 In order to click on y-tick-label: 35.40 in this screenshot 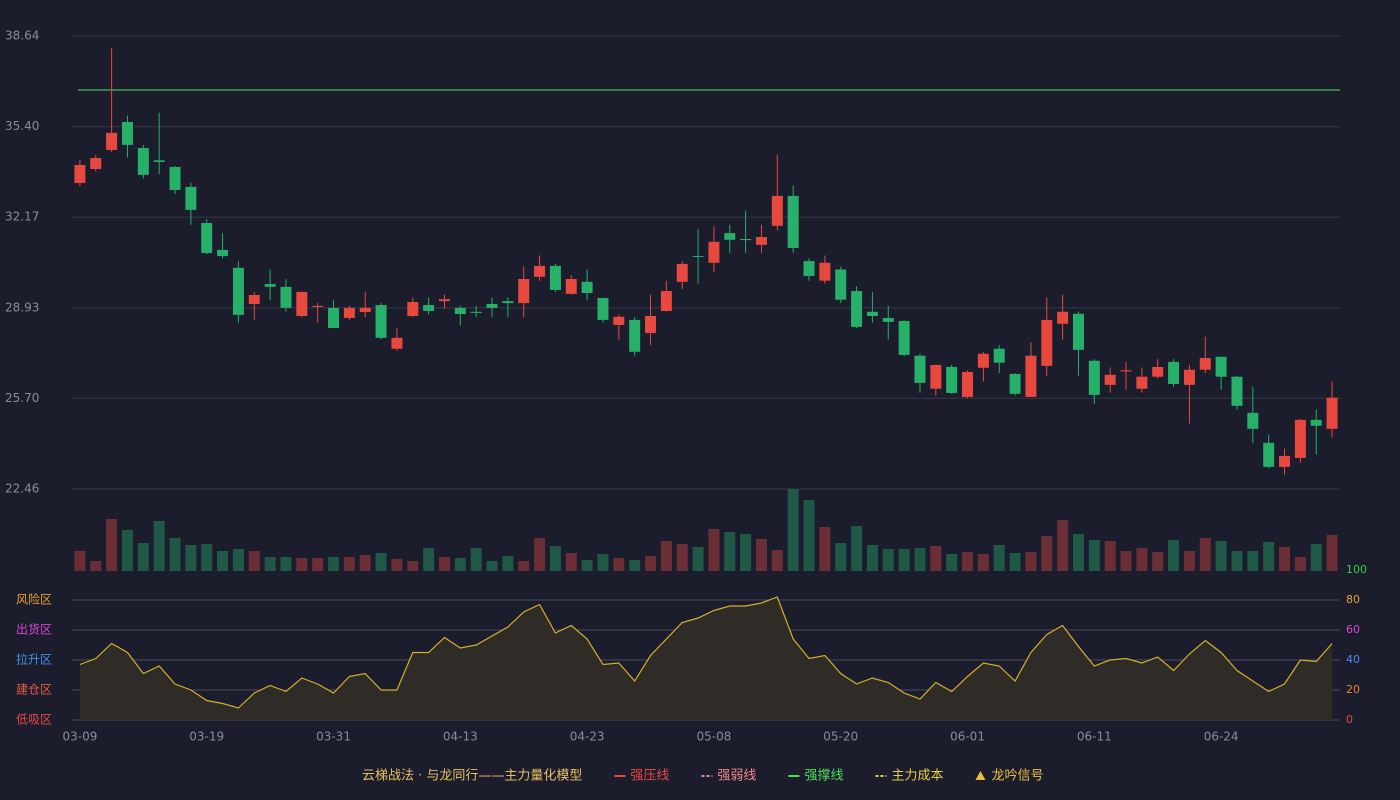, I will do `click(22, 126)`.